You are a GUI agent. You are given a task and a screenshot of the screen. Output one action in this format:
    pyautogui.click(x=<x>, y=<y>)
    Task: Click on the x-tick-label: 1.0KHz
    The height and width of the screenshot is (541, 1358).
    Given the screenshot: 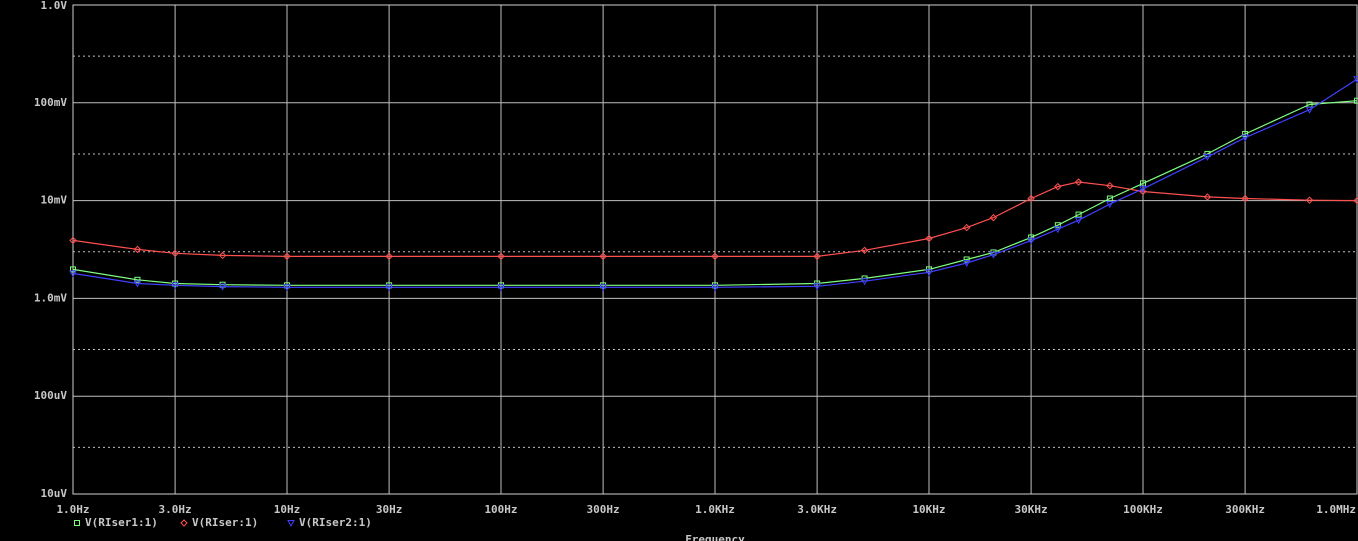 What is the action you would take?
    pyautogui.click(x=715, y=509)
    